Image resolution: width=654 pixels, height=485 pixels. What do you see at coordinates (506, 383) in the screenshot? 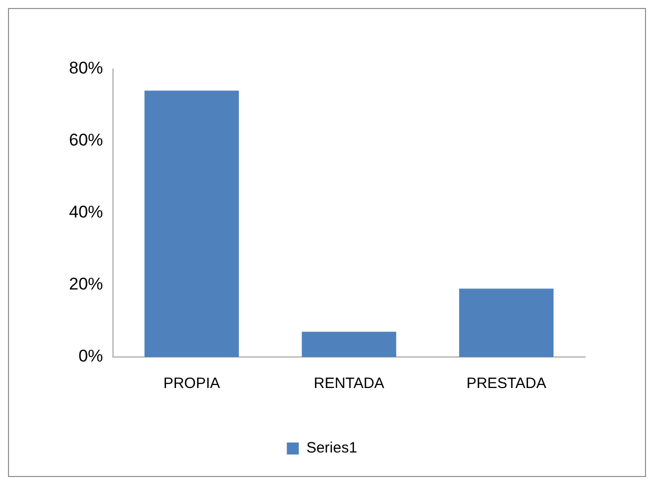
I see `x-tick-label: PRESTADA` at bounding box center [506, 383].